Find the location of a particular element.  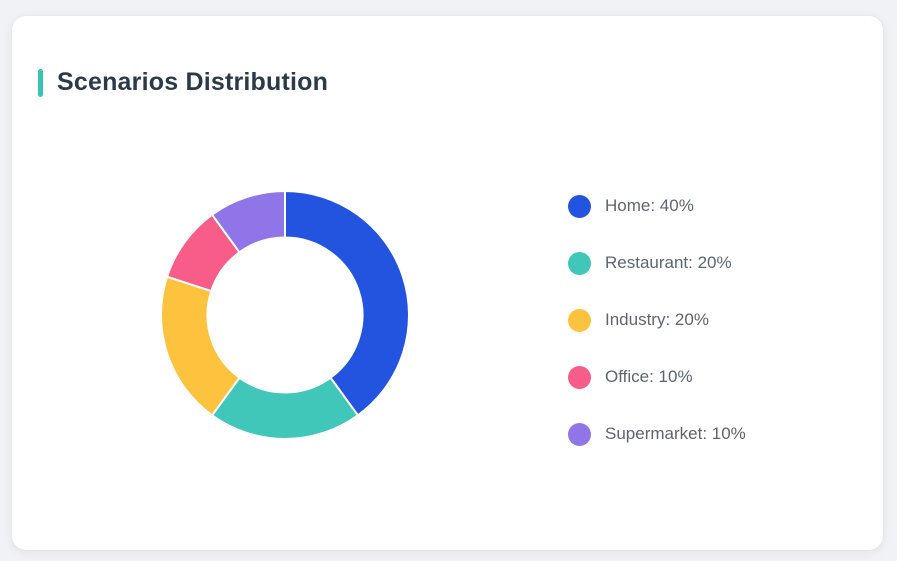

card-title: Scenarios Distribution is located at coordinates (193, 82).